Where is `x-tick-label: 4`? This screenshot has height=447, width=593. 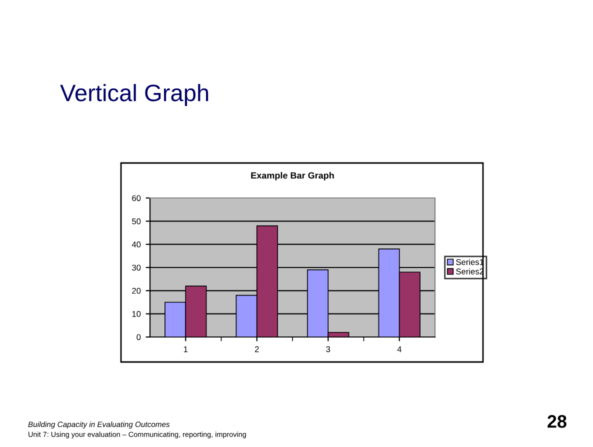
x-tick-label: 4 is located at coordinates (399, 349).